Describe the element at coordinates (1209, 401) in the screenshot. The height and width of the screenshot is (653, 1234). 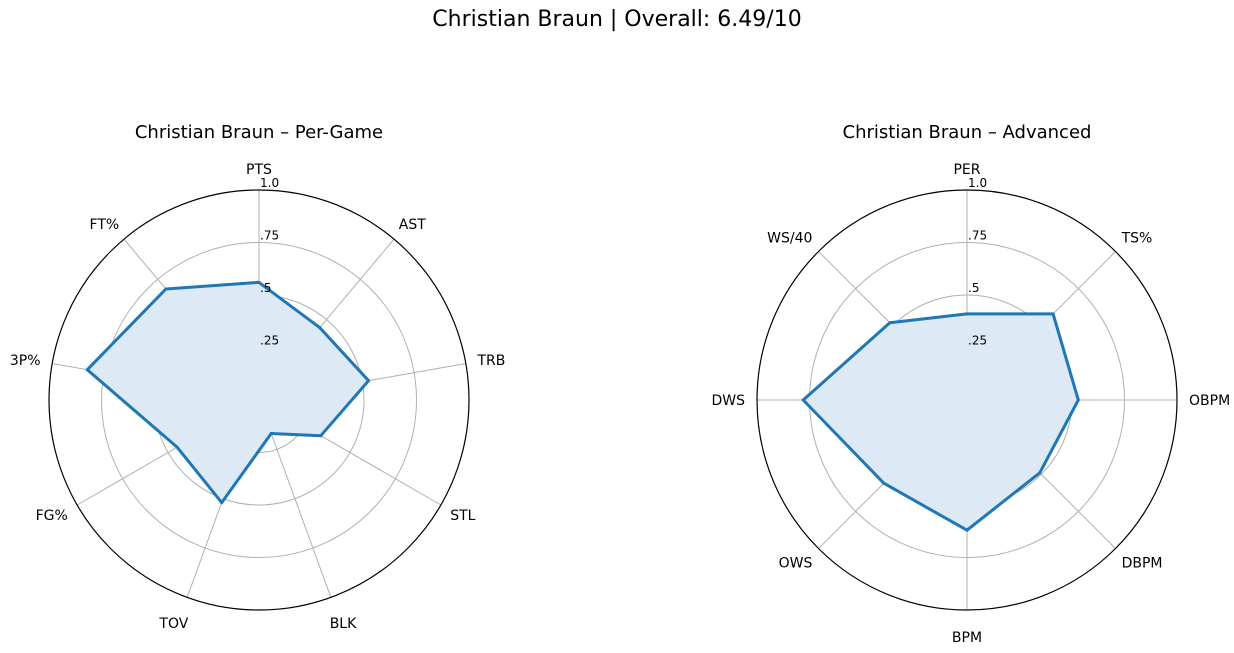
I see `axis-label-obpm: OBPM` at that location.